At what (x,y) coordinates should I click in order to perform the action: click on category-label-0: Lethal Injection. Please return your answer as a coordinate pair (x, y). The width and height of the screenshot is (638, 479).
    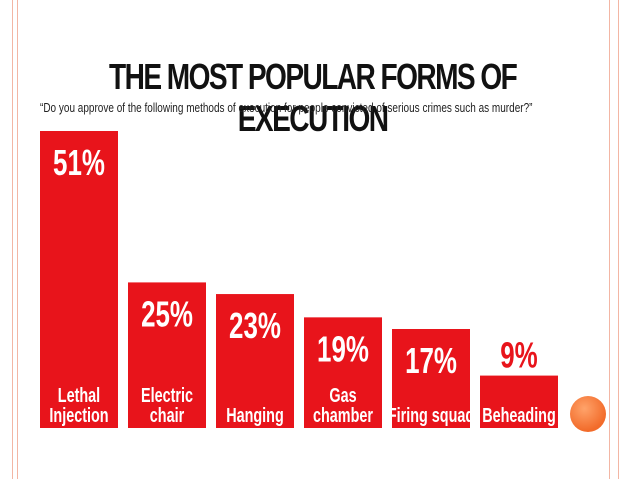
    Looking at the image, I should click on (78, 405).